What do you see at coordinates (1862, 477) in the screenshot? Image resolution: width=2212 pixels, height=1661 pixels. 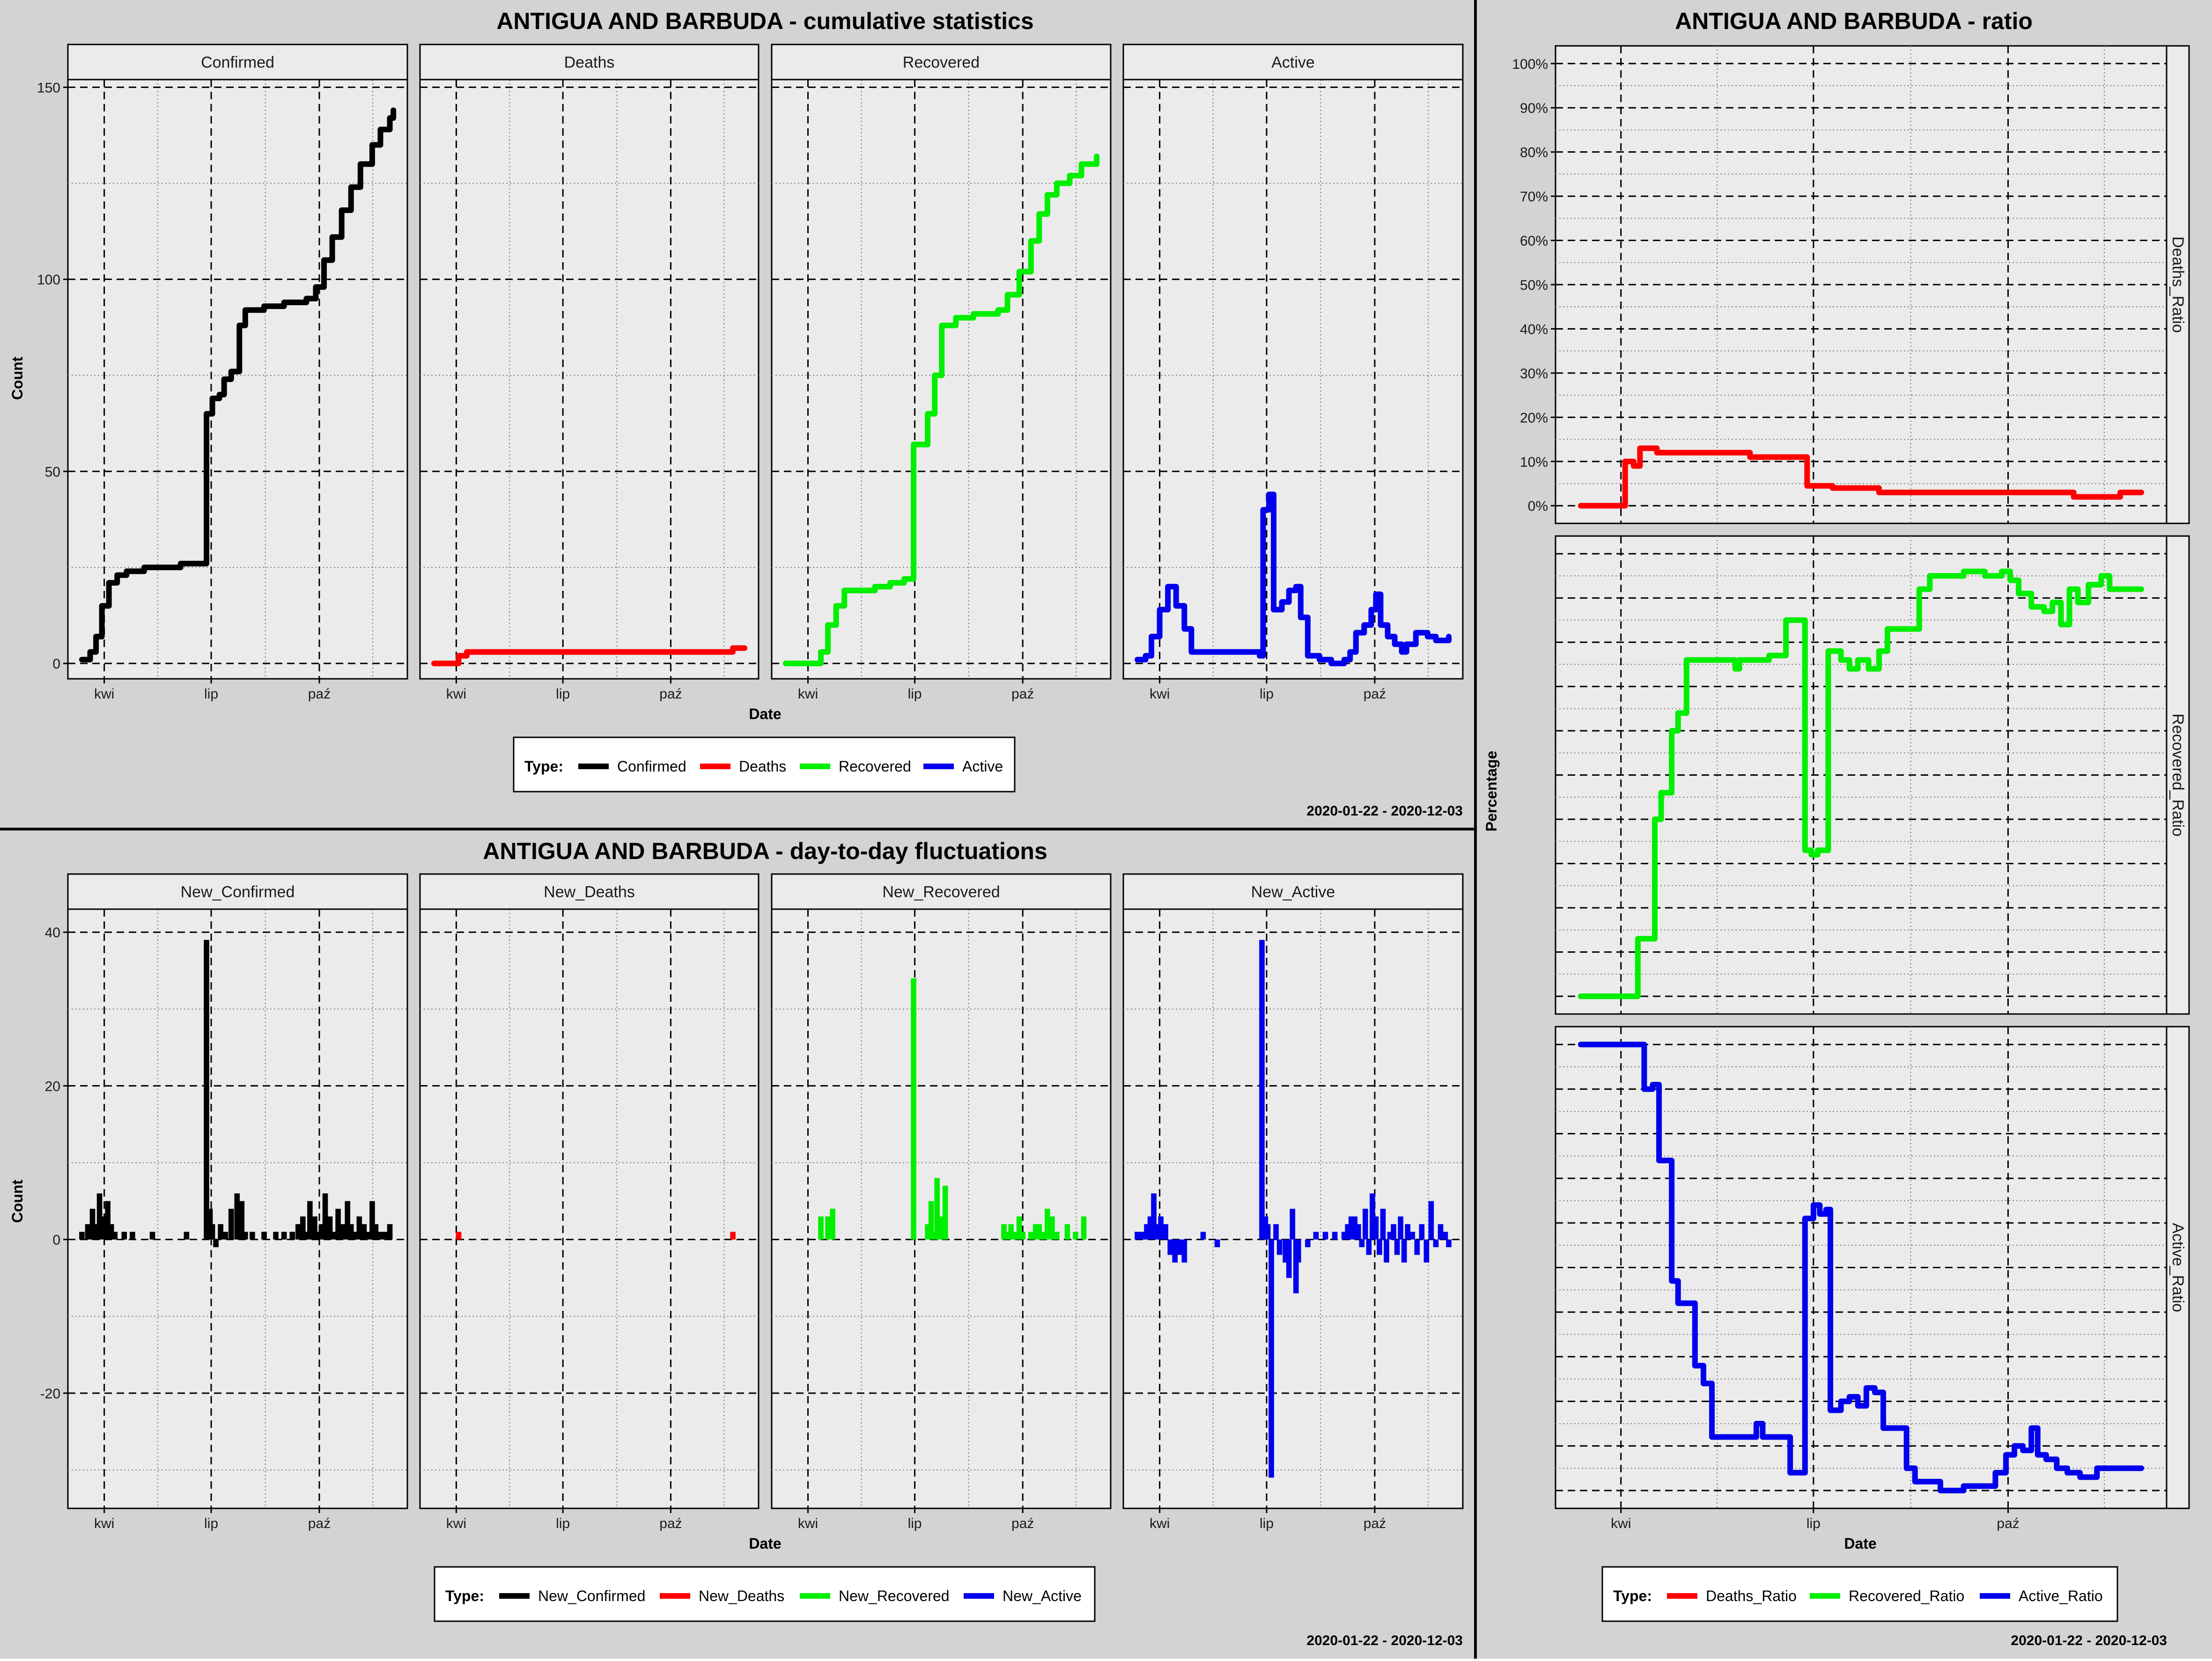 I see `series-line-deaths-ratio` at bounding box center [1862, 477].